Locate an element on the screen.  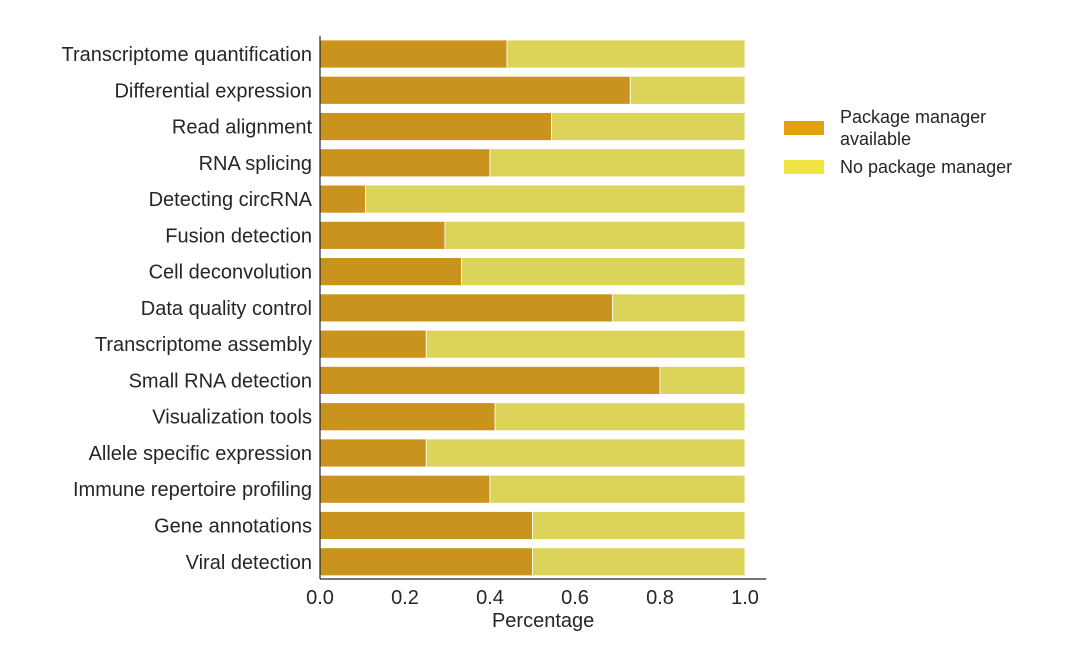
legend-label: available is located at coordinates (875, 139).